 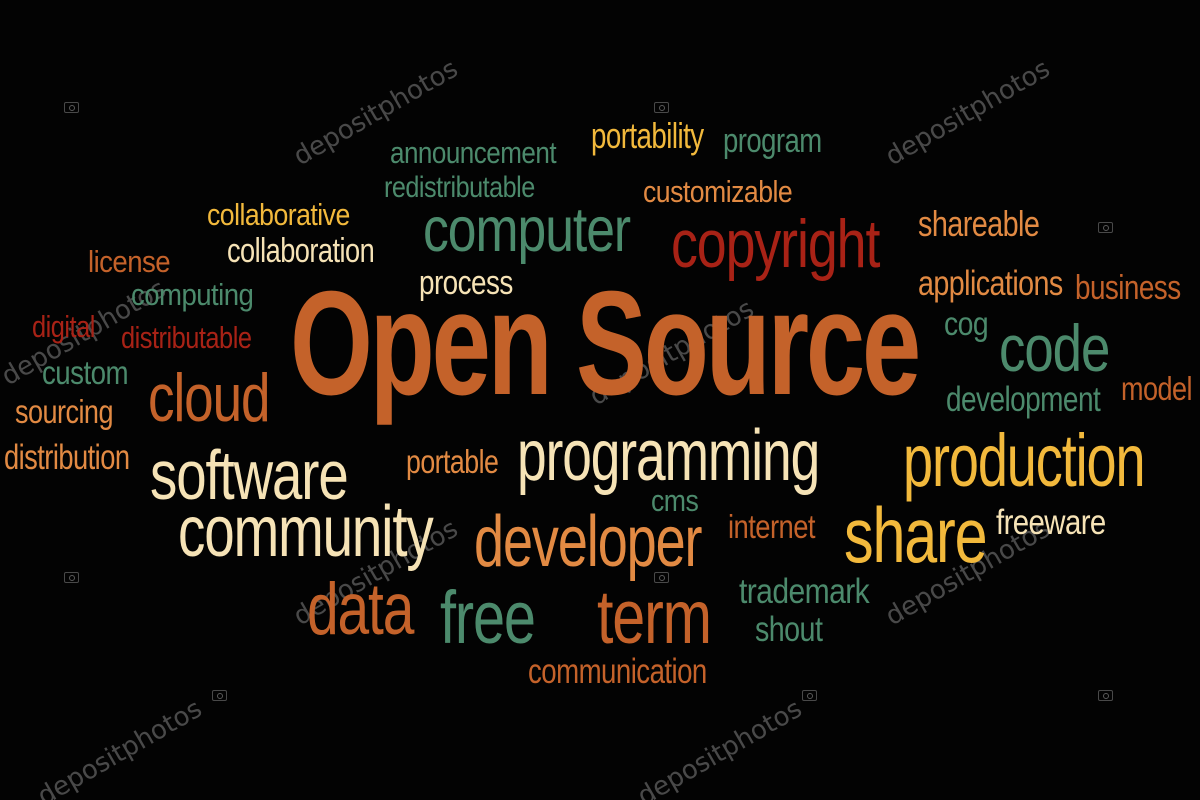 What do you see at coordinates (459, 187) in the screenshot?
I see `word-redistributable: redistributable` at bounding box center [459, 187].